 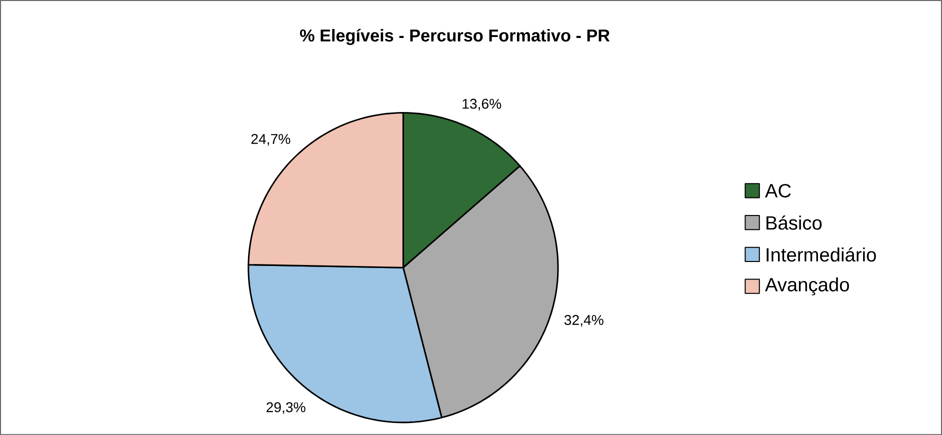 What do you see at coordinates (821, 254) in the screenshot?
I see `legend-label: Intermediário` at bounding box center [821, 254].